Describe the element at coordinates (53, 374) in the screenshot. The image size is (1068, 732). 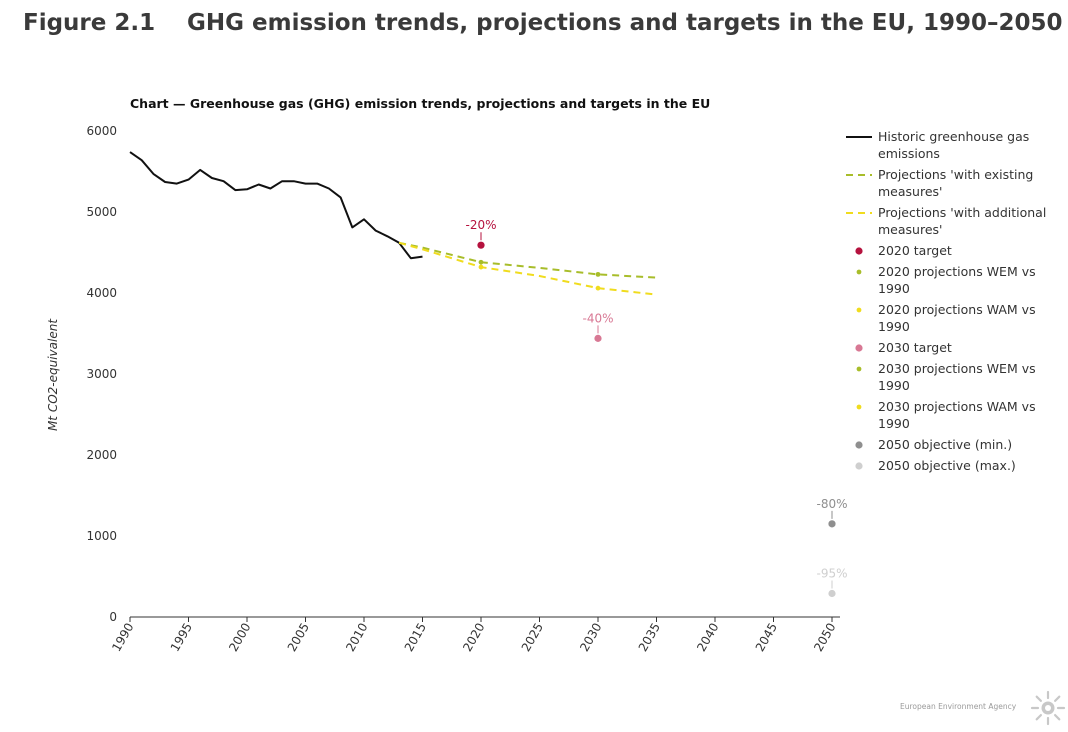
I see `y-axis-label: Mt CO2-equivalent` at that location.